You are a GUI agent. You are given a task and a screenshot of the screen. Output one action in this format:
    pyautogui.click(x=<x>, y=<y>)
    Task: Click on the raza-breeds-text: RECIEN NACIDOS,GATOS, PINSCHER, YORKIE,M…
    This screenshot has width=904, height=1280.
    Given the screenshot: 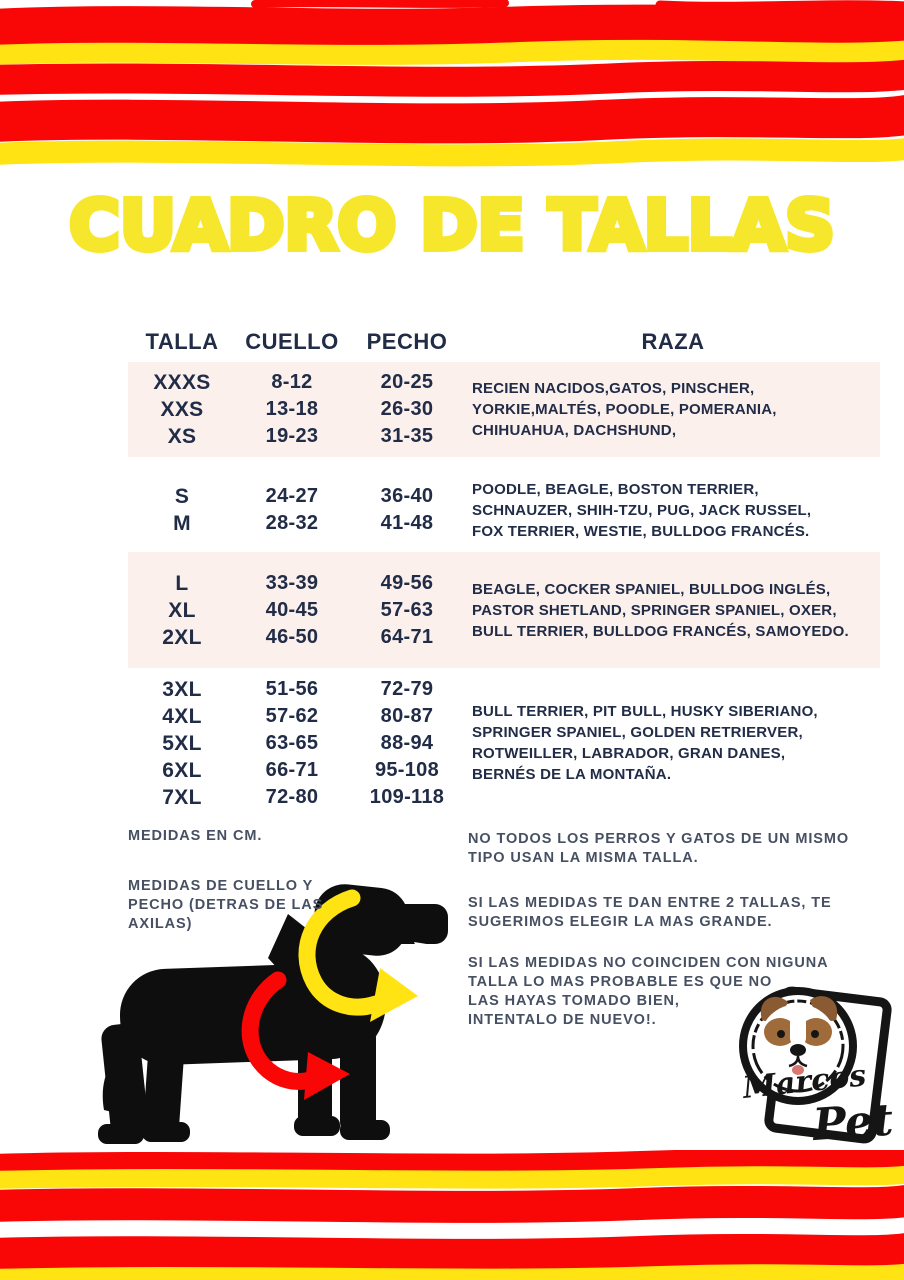 What is the action you would take?
    pyautogui.click(x=624, y=409)
    